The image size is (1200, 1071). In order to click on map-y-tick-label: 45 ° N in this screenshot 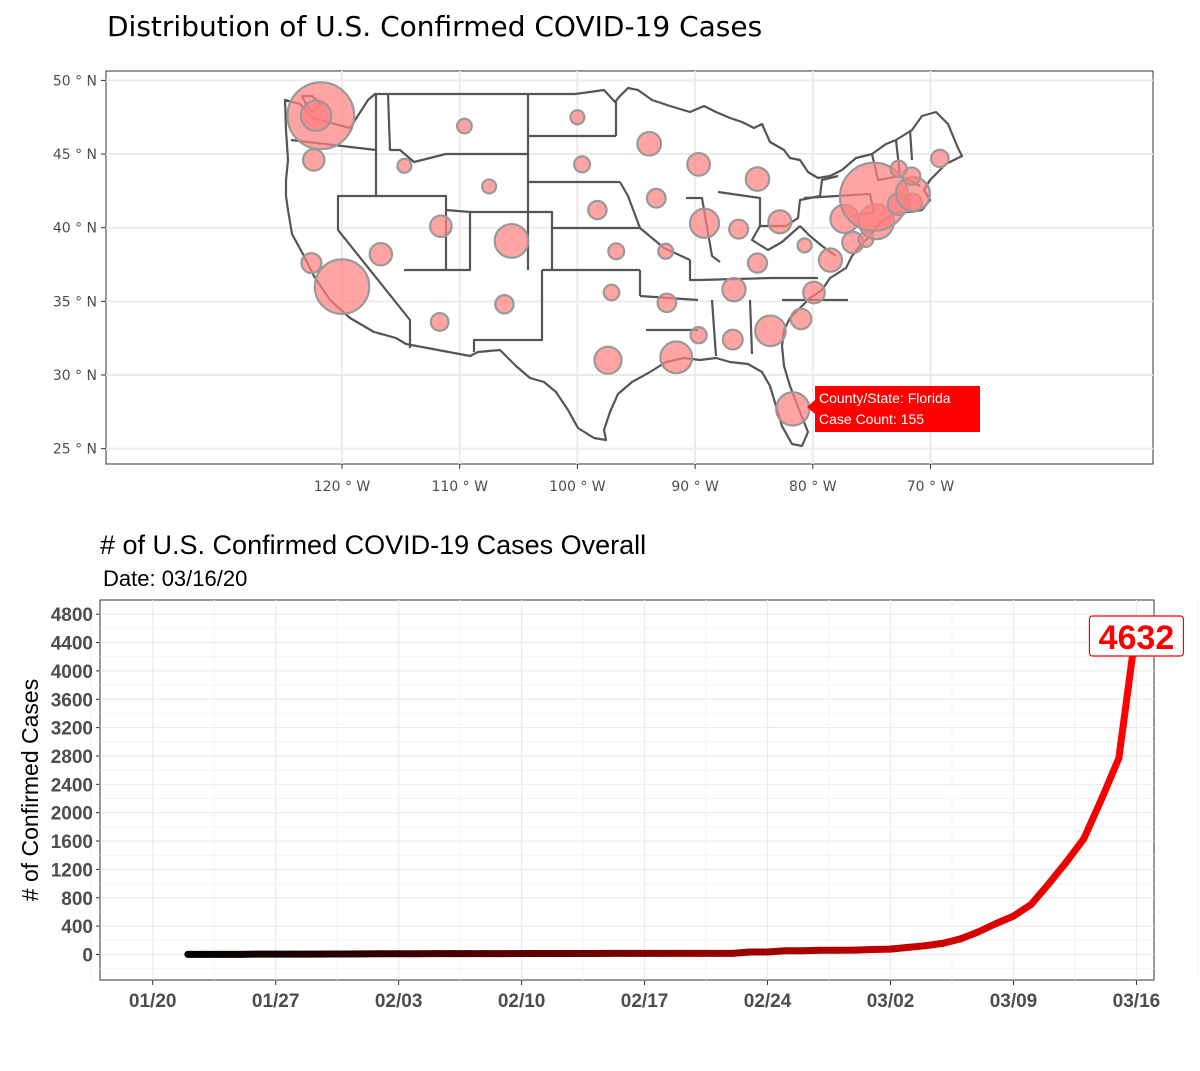, I will do `click(75, 155)`.